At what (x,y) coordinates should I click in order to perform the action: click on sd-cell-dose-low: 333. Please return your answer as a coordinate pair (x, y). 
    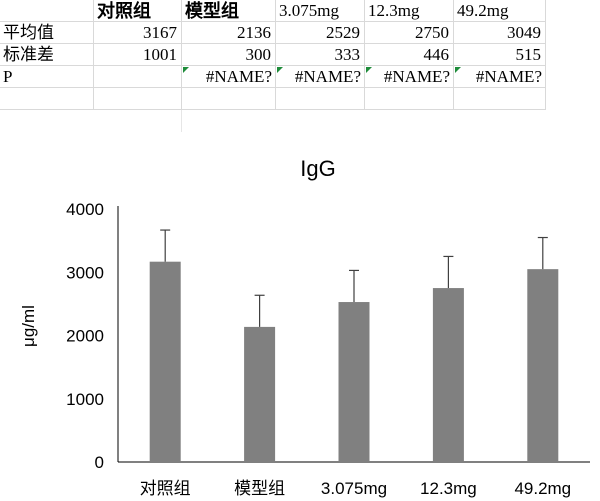
    Looking at the image, I should click on (320, 55).